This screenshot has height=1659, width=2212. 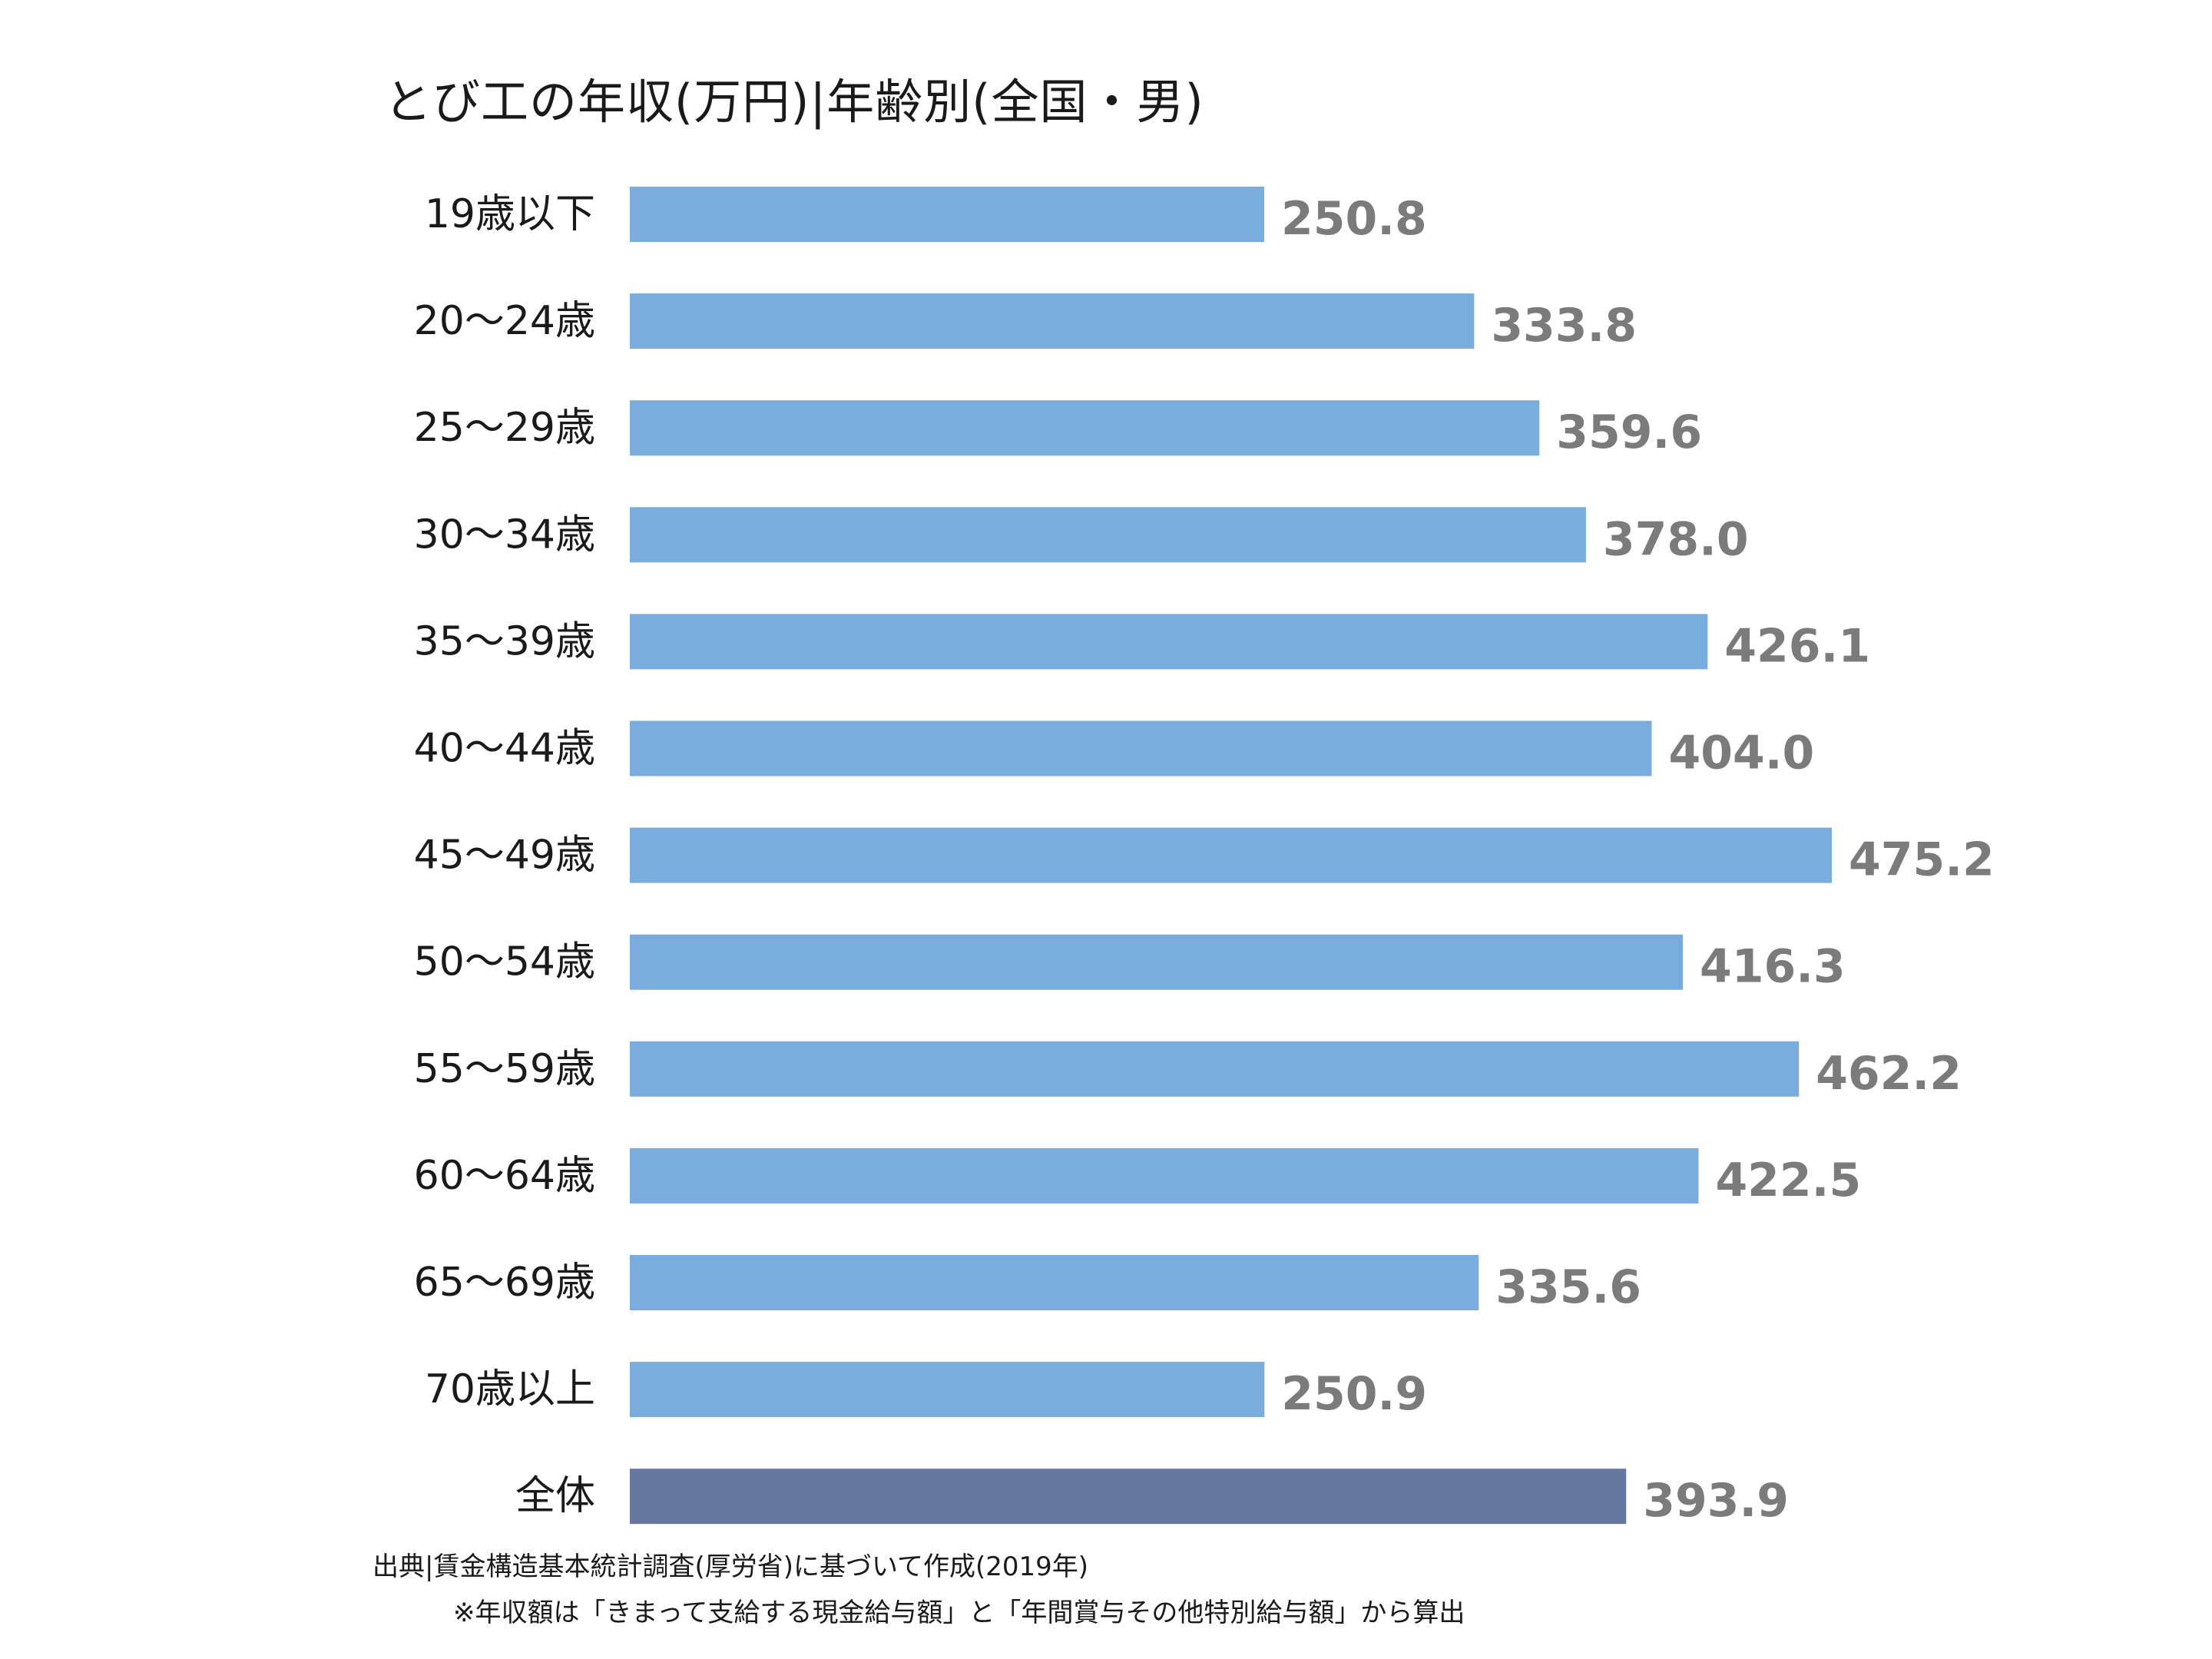 What do you see at coordinates (1564, 326) in the screenshot?
I see `value-label-1: 333.8` at bounding box center [1564, 326].